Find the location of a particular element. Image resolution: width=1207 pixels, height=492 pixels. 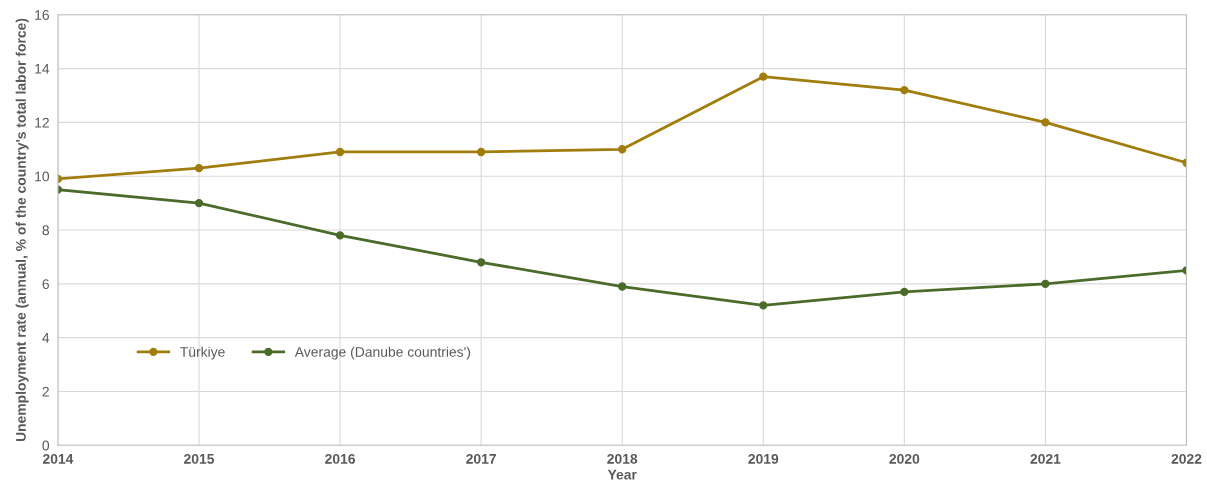

x-tick-label: 2015 is located at coordinates (199, 458).